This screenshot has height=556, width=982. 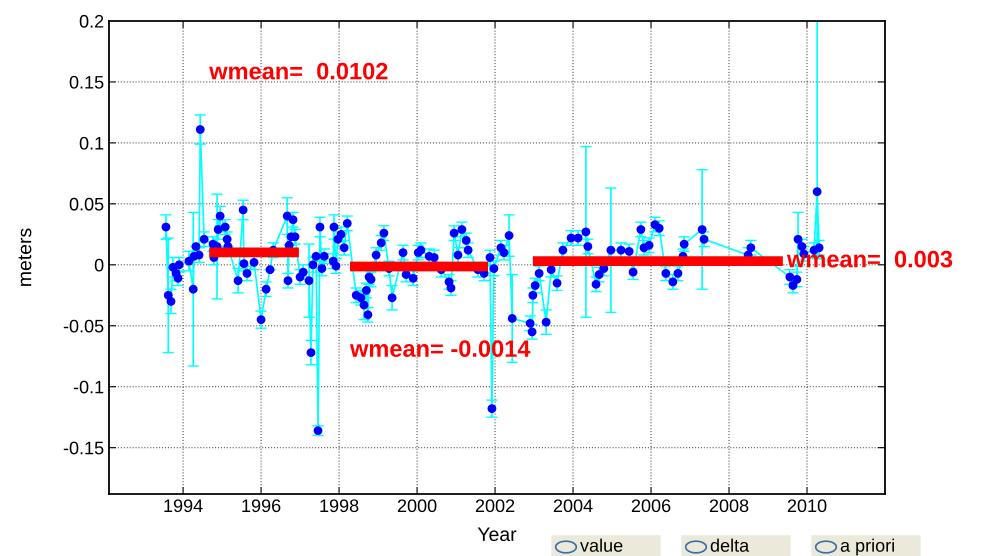 What do you see at coordinates (183, 505) in the screenshot?
I see `x-tick-label: 1994` at bounding box center [183, 505].